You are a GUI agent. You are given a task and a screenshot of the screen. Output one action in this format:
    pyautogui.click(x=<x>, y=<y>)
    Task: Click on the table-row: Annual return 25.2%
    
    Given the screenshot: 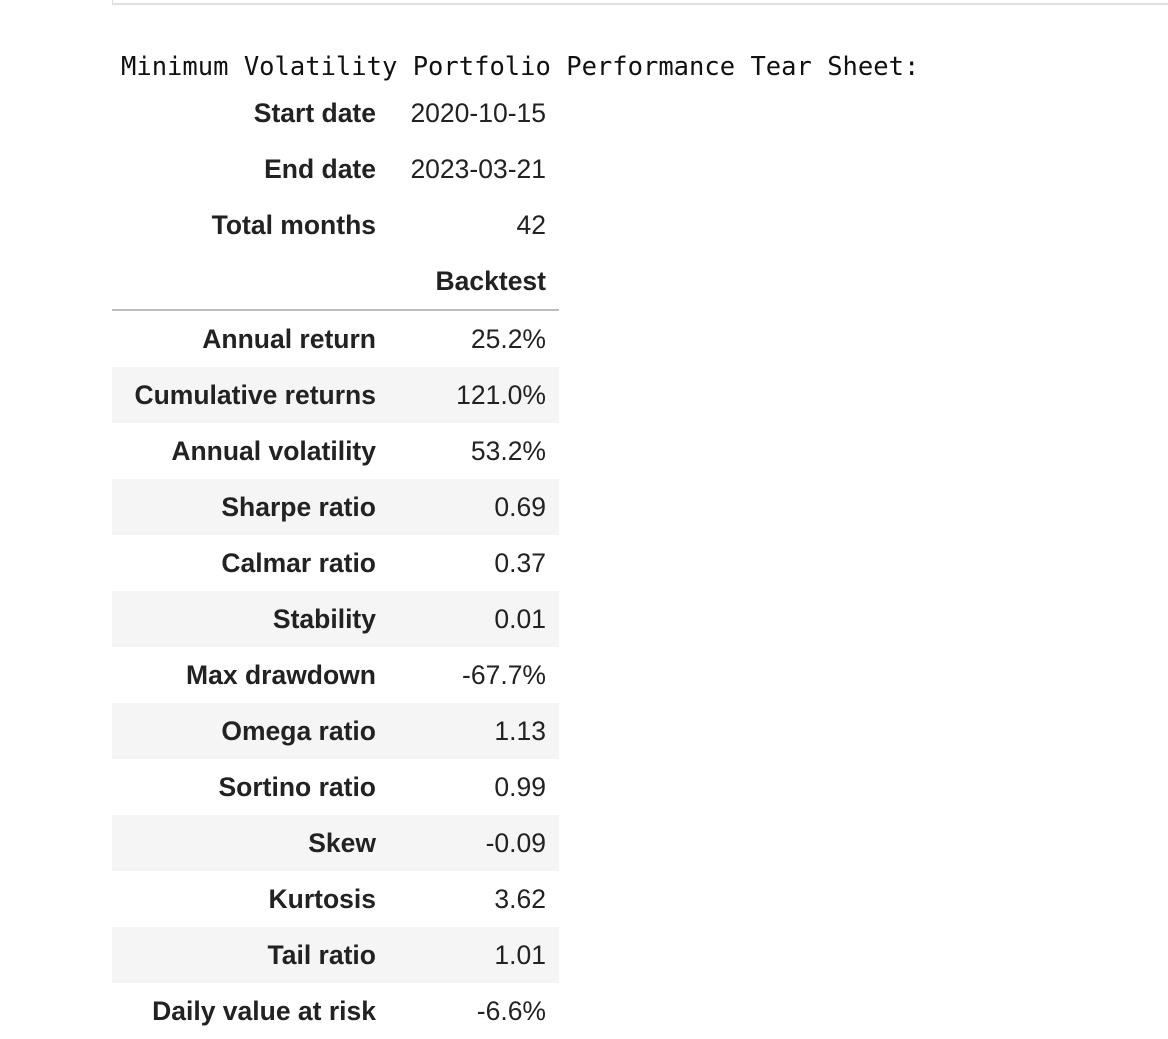 What is the action you would take?
    pyautogui.click(x=335, y=338)
    